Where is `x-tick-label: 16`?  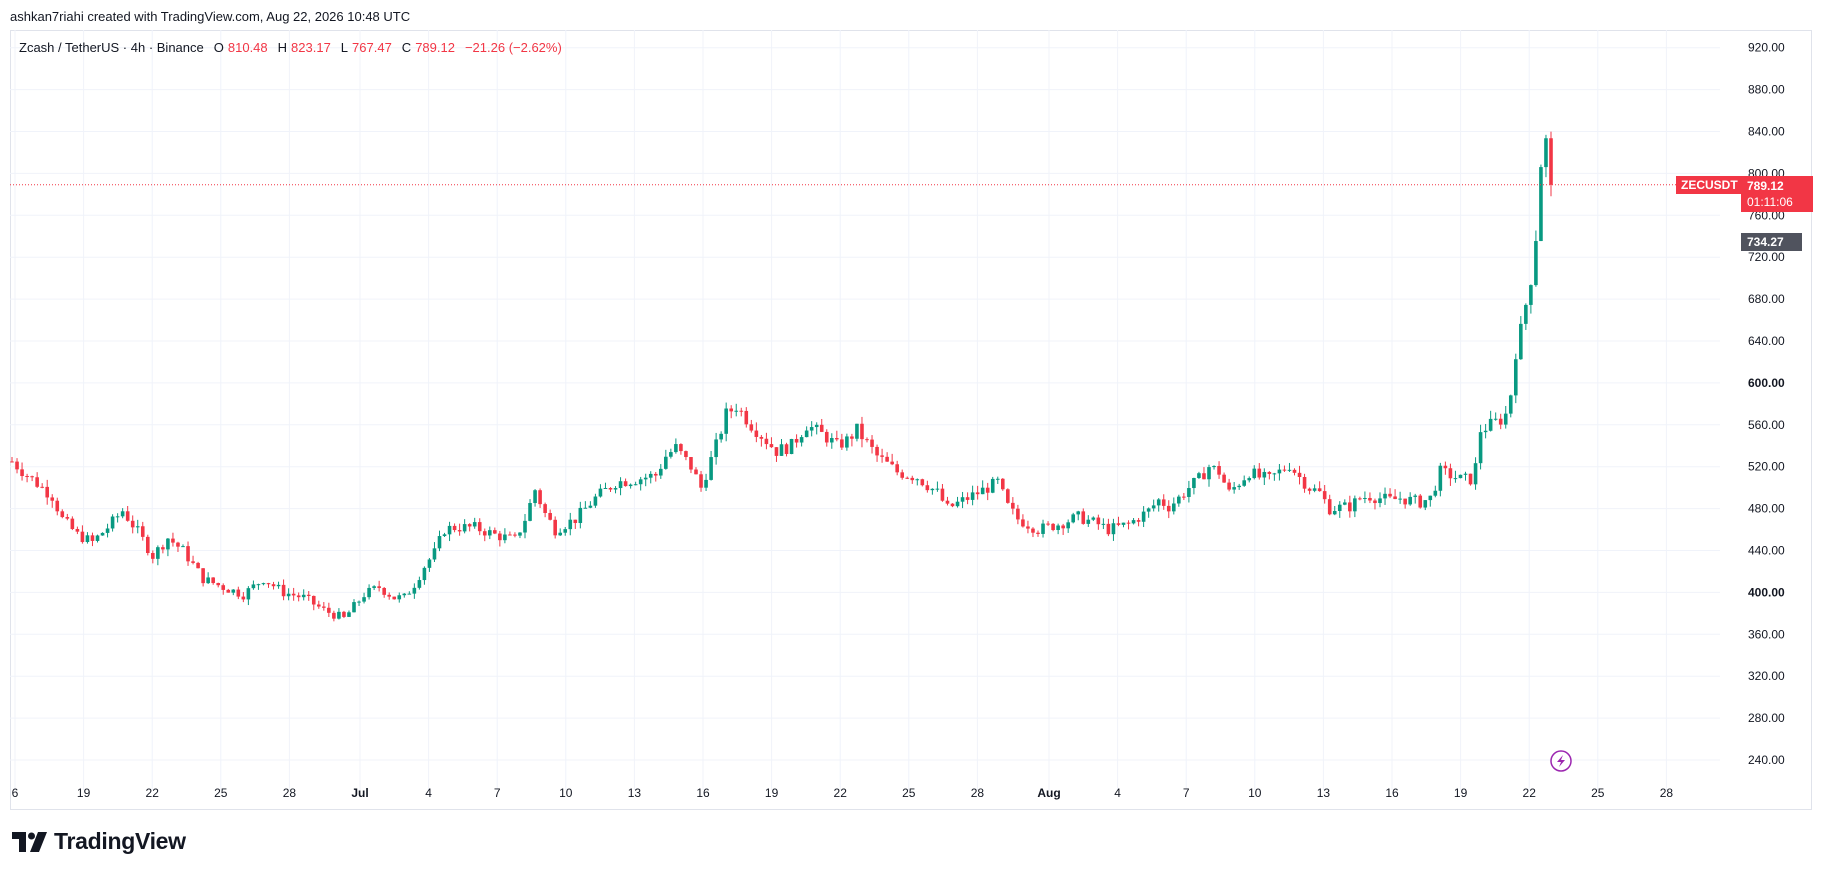
x-tick-label: 16 is located at coordinates (703, 793).